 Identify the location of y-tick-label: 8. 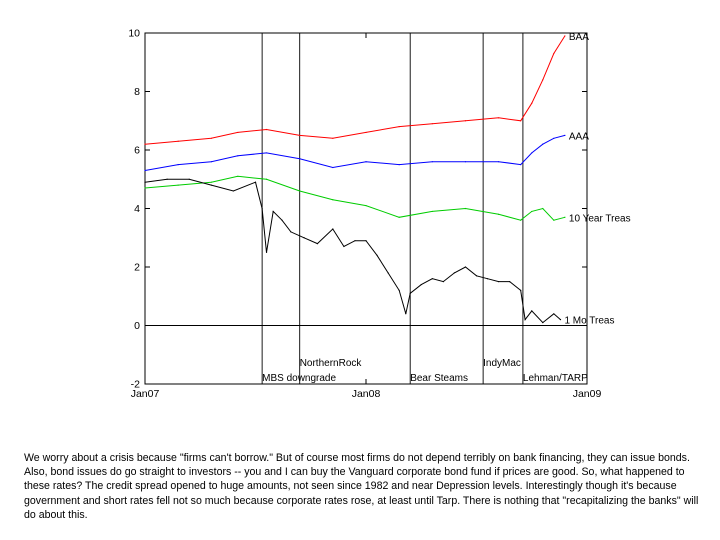
(137, 92).